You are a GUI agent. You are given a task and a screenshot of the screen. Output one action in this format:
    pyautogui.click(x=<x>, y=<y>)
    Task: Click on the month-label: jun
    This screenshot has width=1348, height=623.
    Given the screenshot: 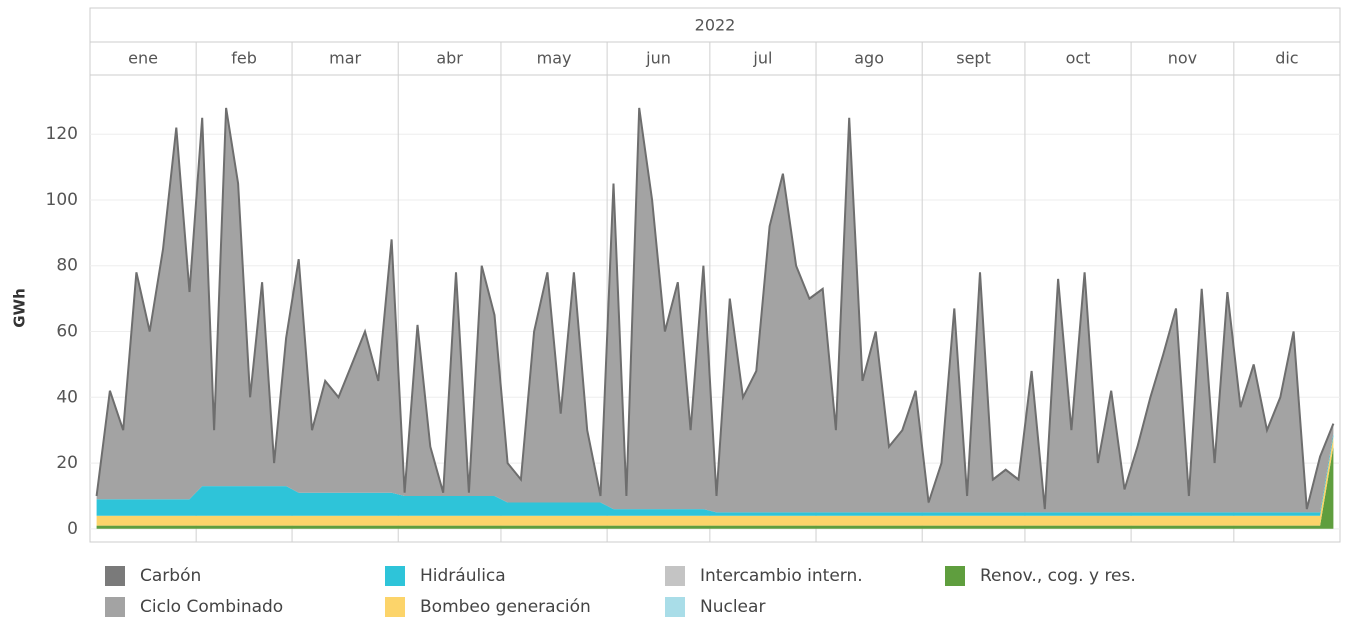 What is the action you would take?
    pyautogui.click(x=658, y=58)
    